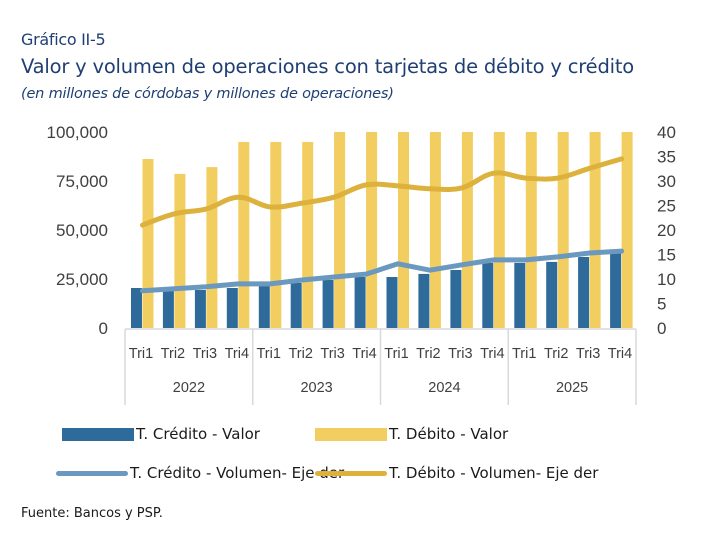 Image resolution: width=718 pixels, height=552 pixels. What do you see at coordinates (92, 513) in the screenshot?
I see `source-note: Fuente: Bancos y PSP.` at bounding box center [92, 513].